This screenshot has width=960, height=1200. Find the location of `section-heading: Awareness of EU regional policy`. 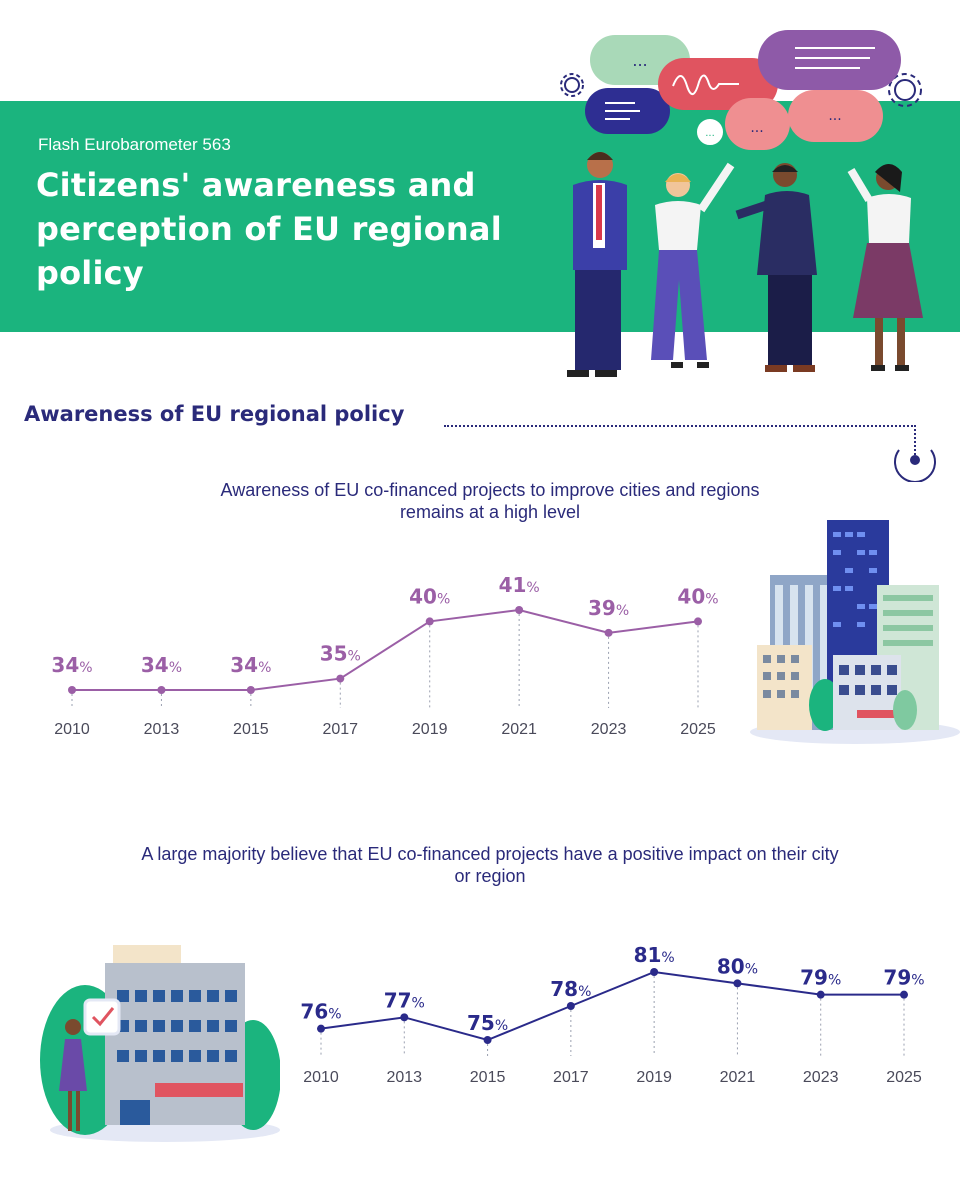

section-heading: Awareness of EU regional policy is located at coordinates (214, 414).